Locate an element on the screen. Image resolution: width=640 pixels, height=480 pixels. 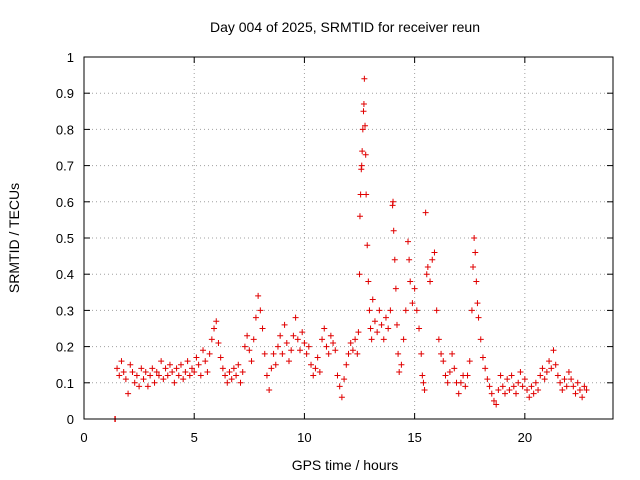
x-tick-label: 20 is located at coordinates (525, 437).